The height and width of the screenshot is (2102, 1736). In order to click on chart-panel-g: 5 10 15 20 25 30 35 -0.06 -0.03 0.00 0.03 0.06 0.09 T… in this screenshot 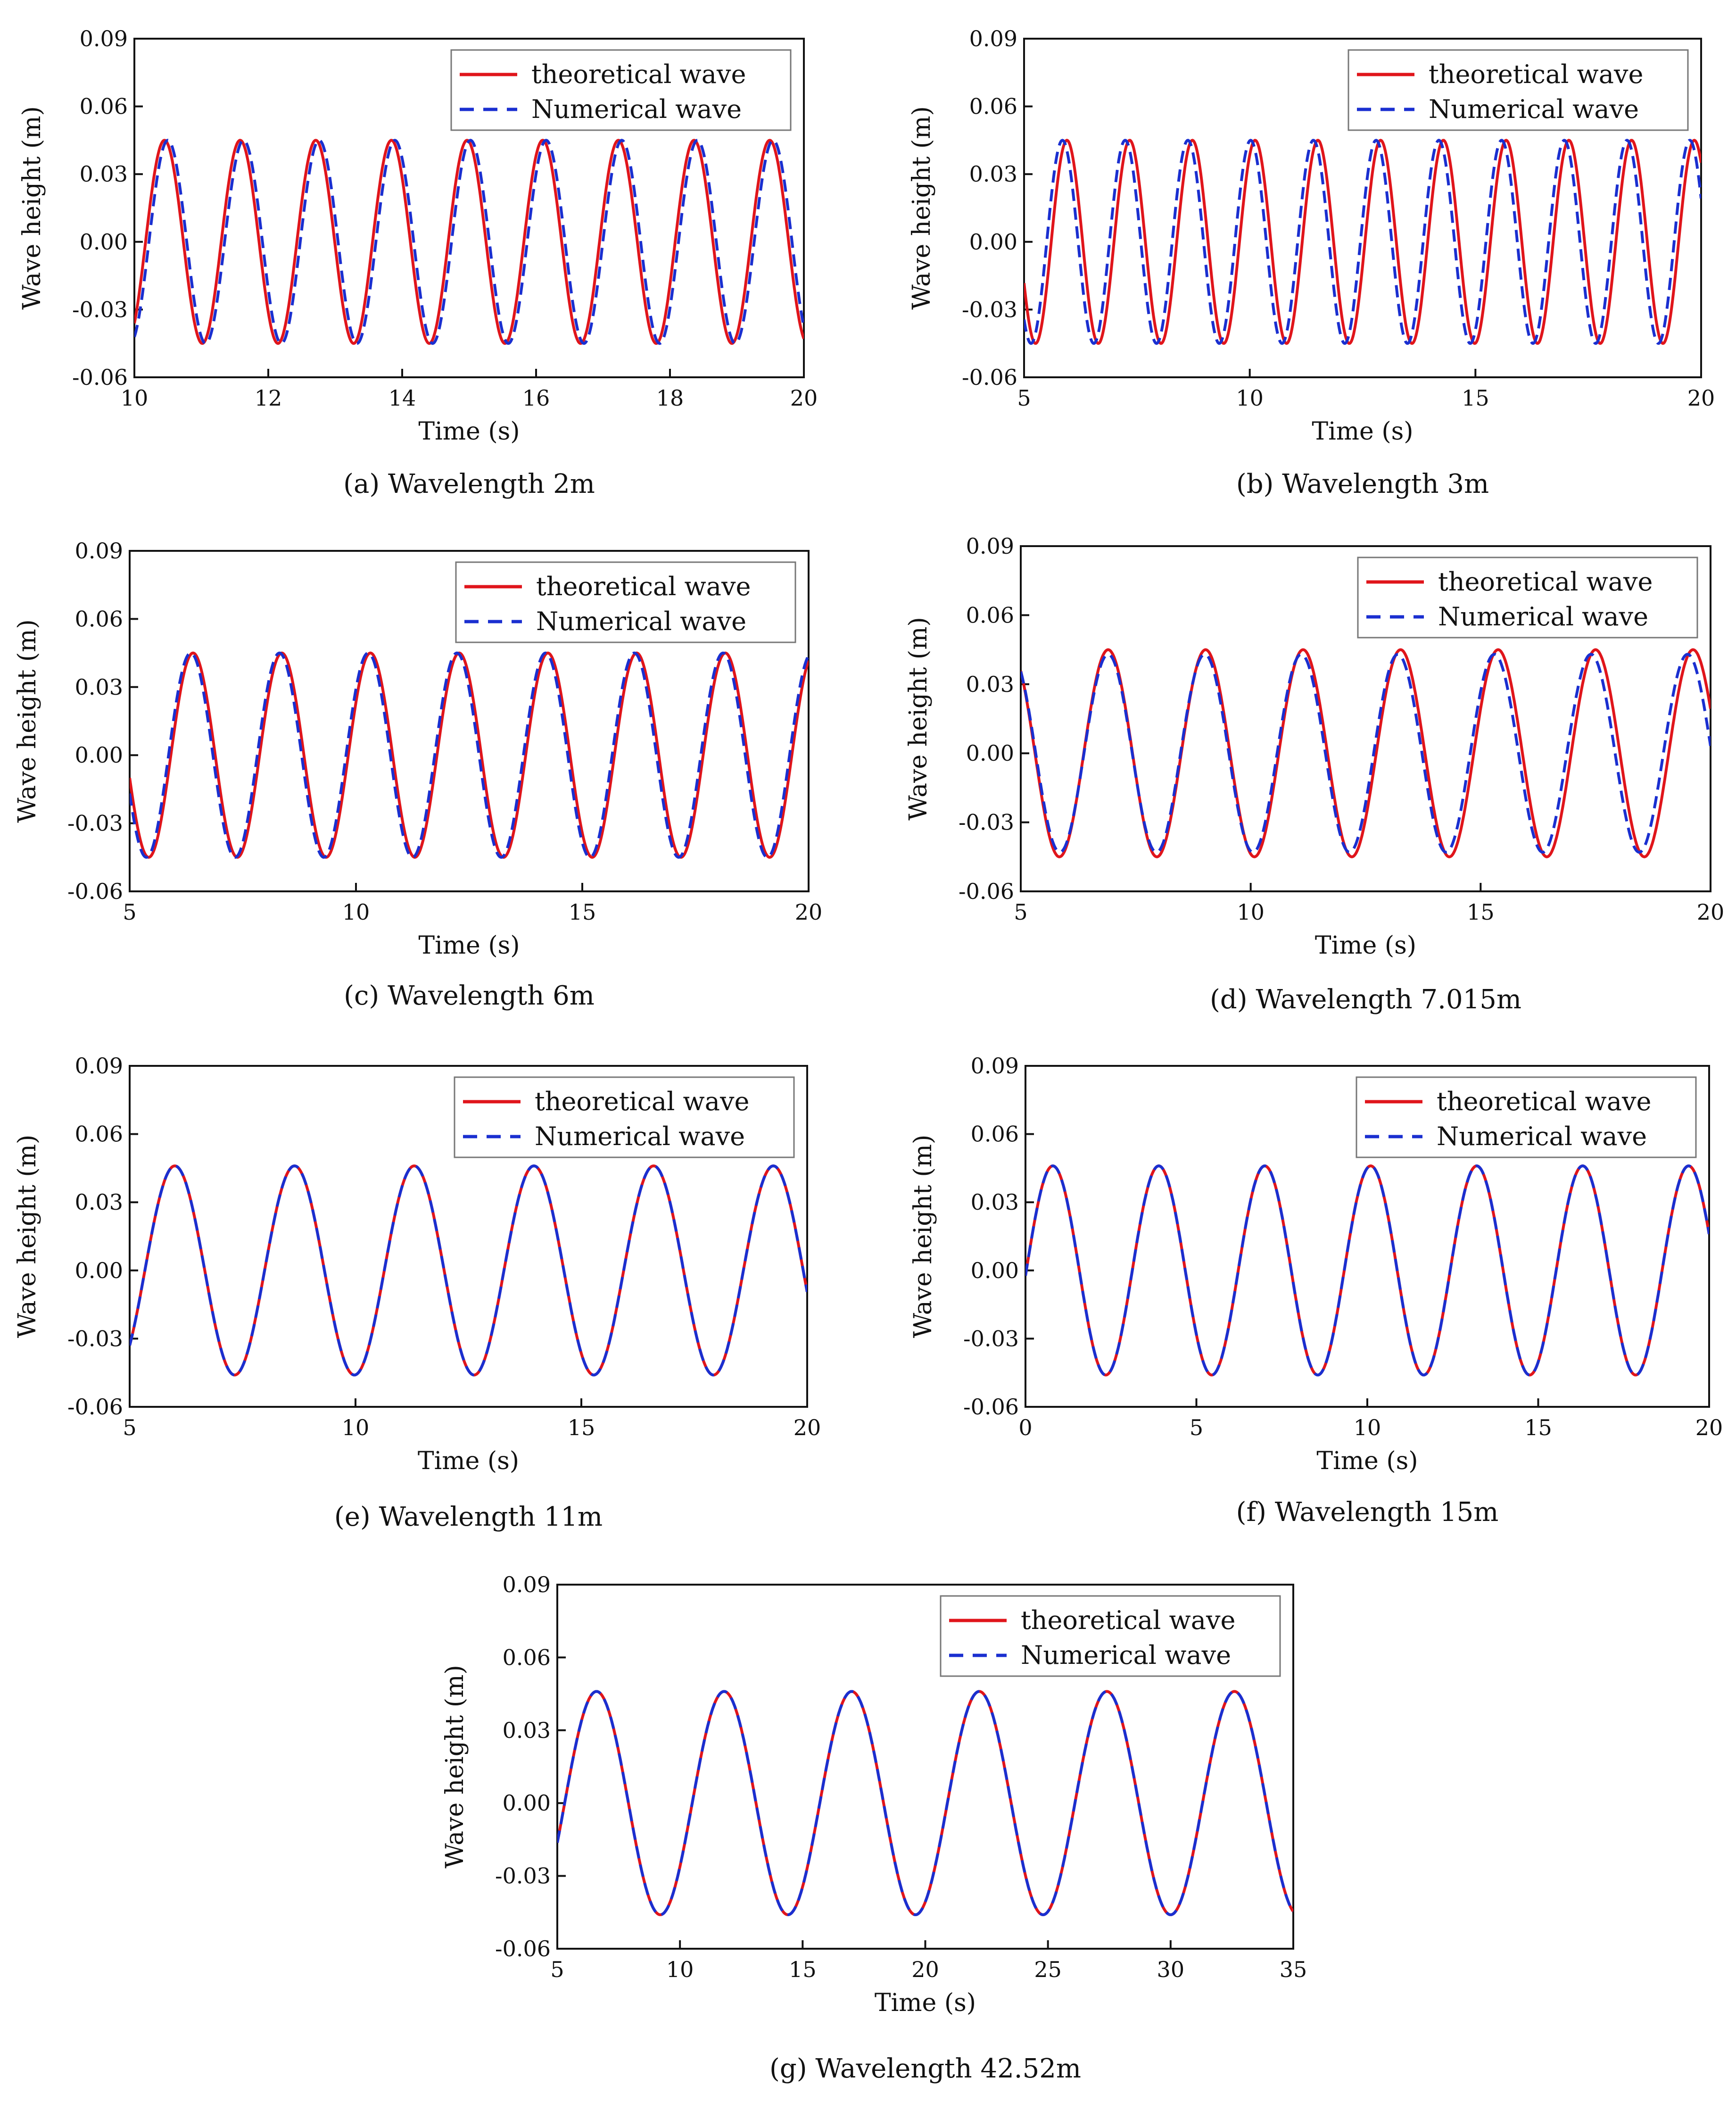, I will do `click(874, 1828)`.